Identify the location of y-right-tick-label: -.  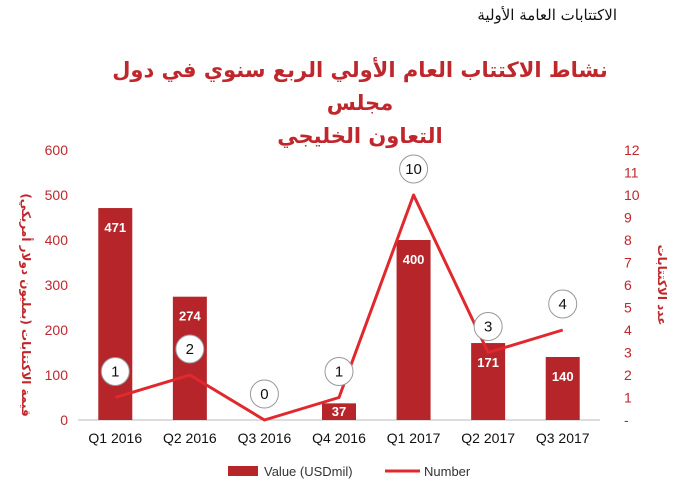
(626, 420).